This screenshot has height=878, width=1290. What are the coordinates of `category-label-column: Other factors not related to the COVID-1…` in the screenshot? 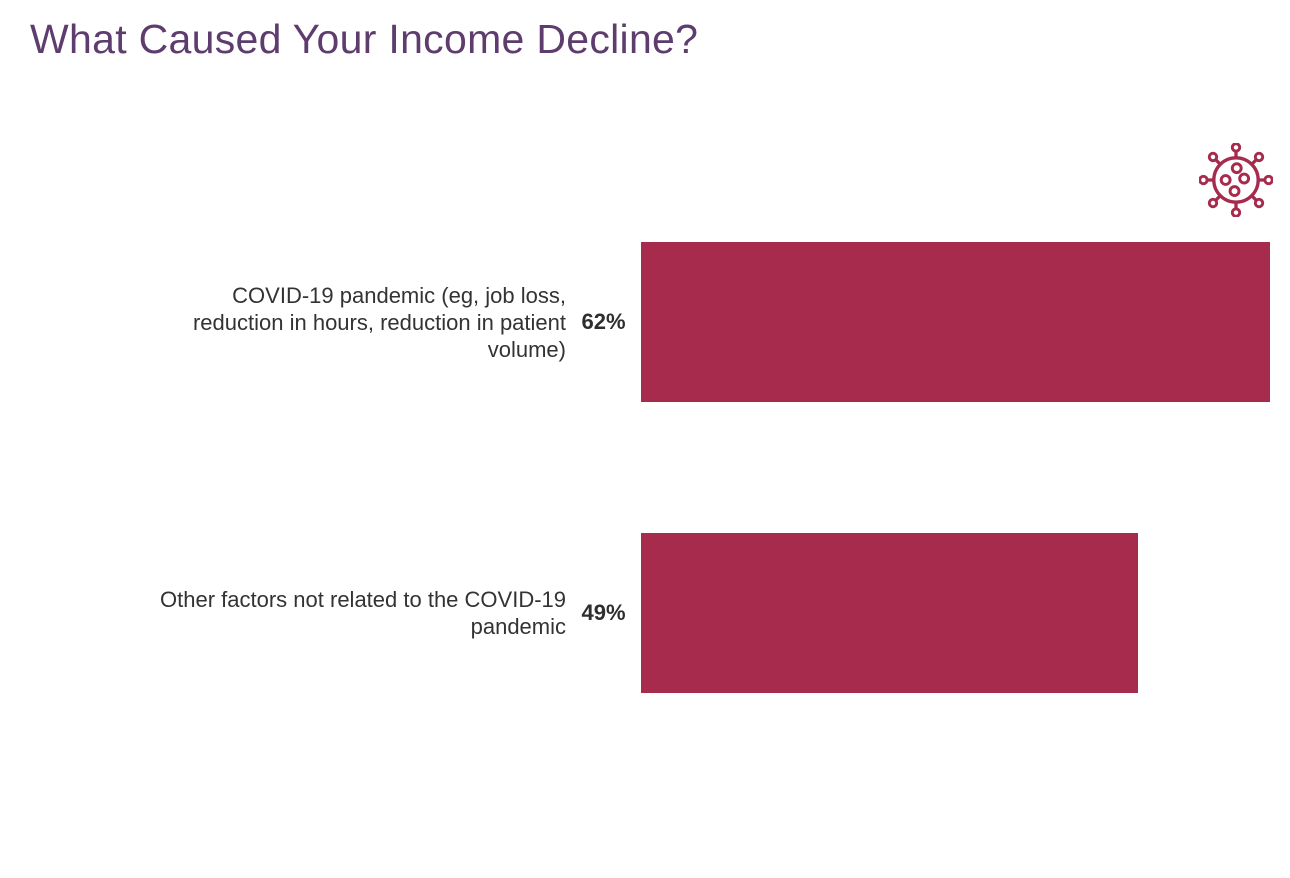 It's located at (283, 613).